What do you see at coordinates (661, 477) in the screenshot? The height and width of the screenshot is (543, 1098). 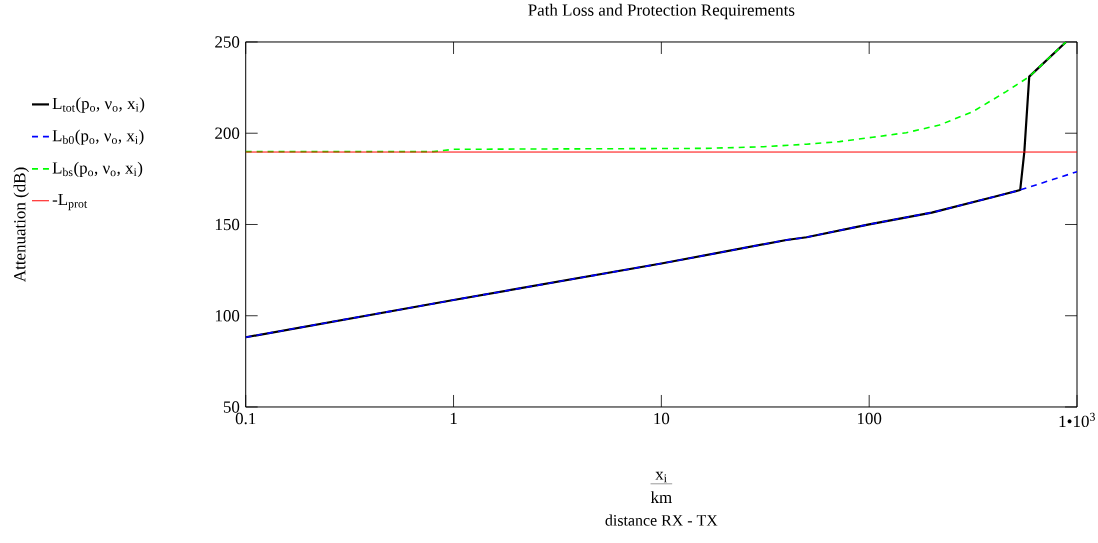 I see `text: x$_{i}$` at bounding box center [661, 477].